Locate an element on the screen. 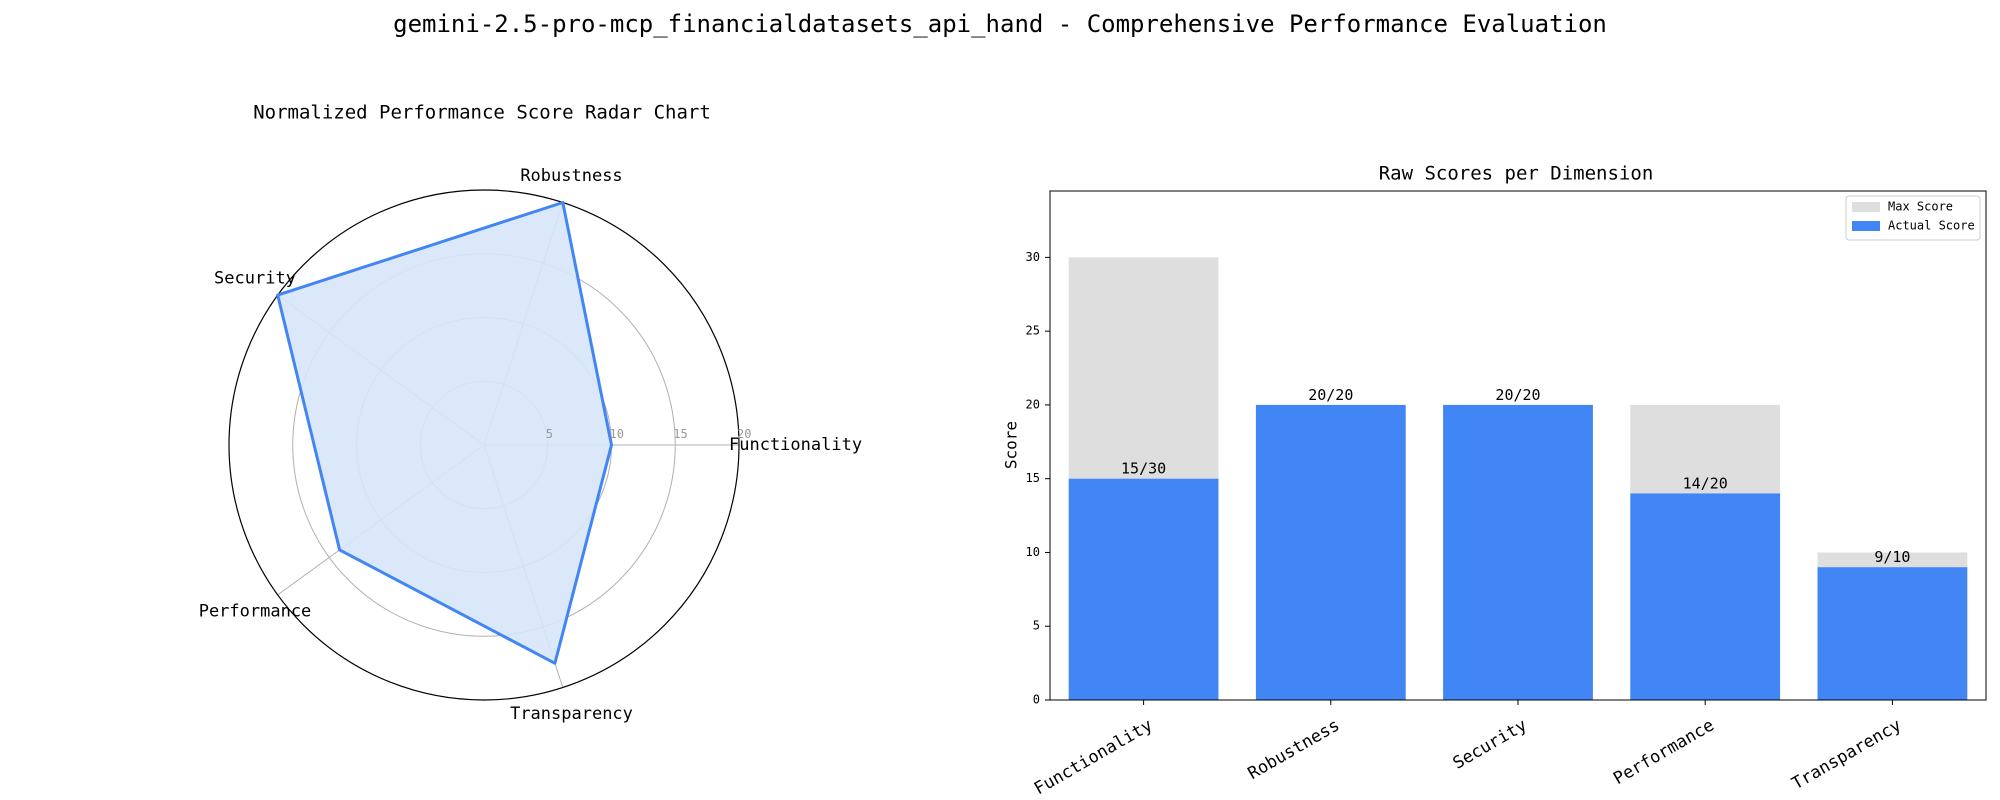 This screenshot has width=2000, height=800. bar-label-robustness: 20/20 is located at coordinates (1330, 395).